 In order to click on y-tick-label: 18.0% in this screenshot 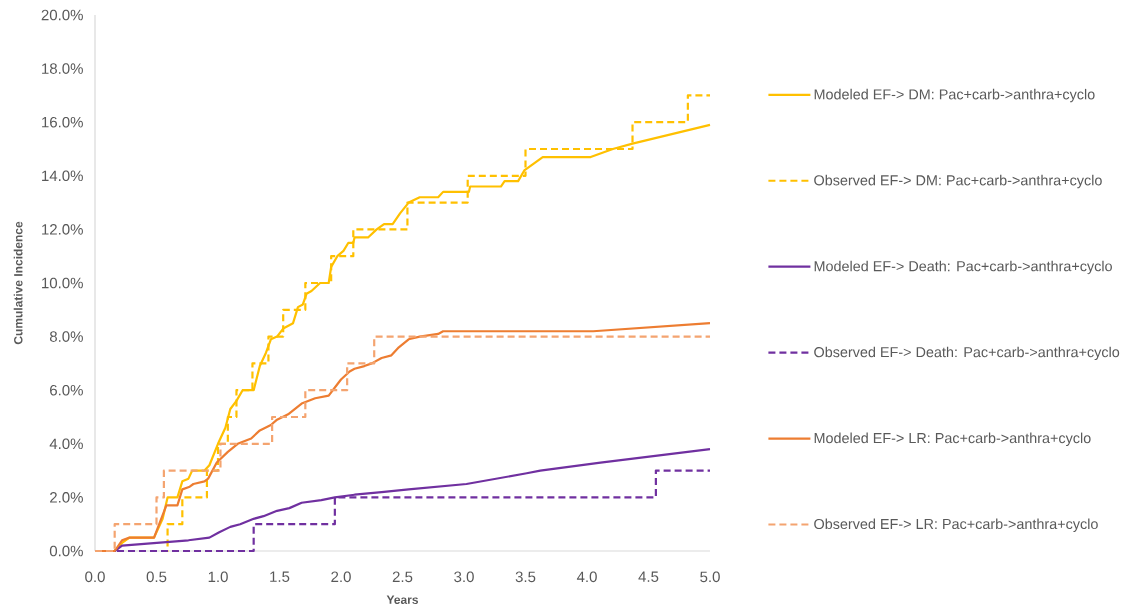, I will do `click(62, 68)`.